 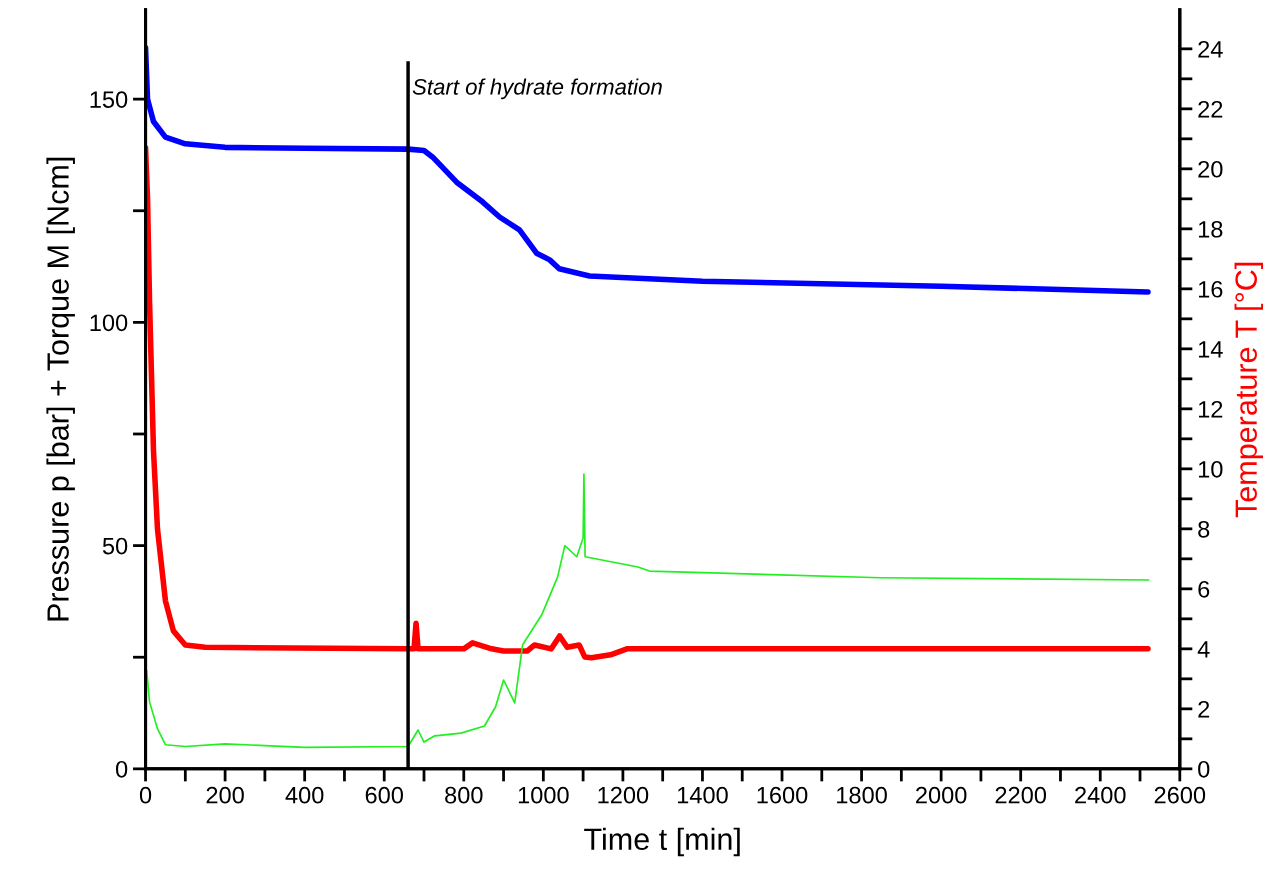 What do you see at coordinates (384, 795) in the screenshot?
I see `x-tick-label: 600` at bounding box center [384, 795].